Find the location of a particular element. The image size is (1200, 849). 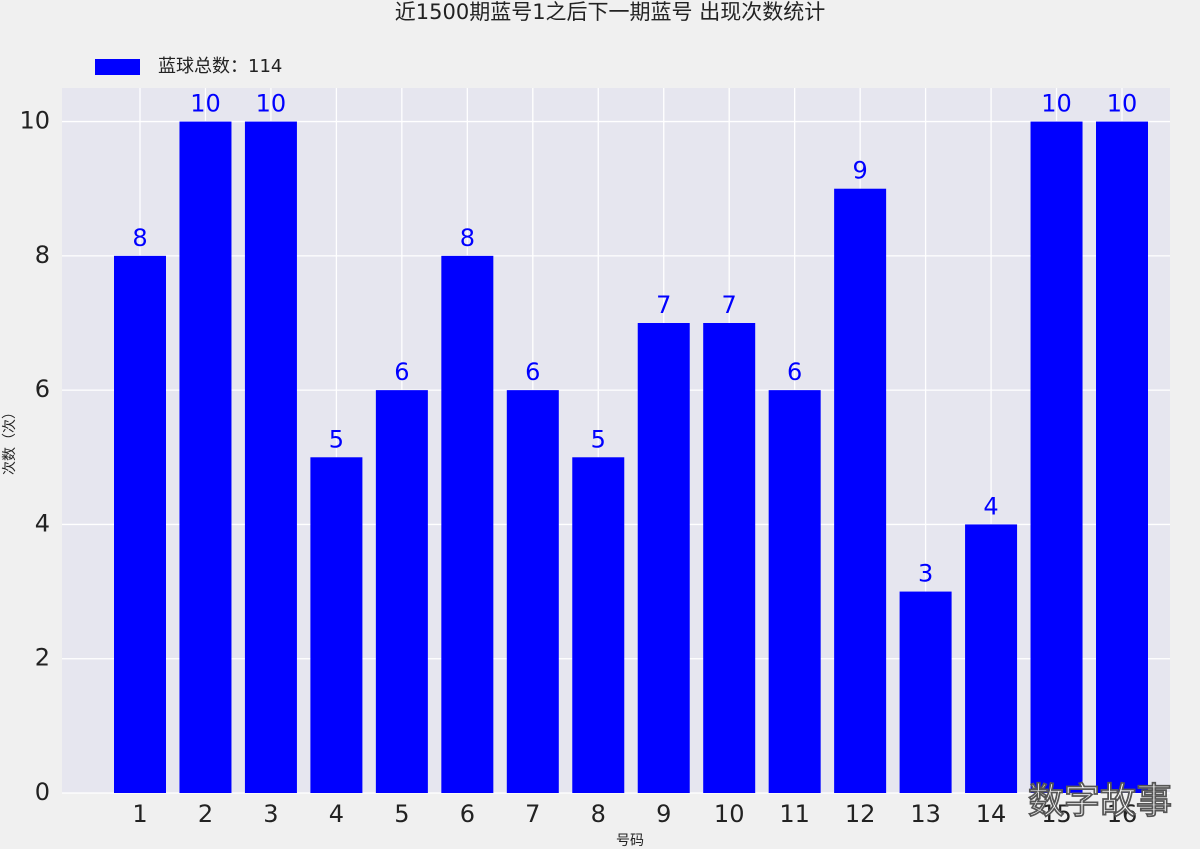

legend-label: 蓝球总数：114 is located at coordinates (220, 66).